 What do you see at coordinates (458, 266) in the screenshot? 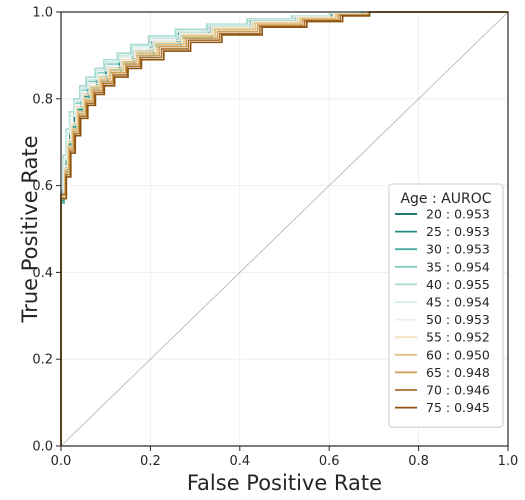
I see `legend-label-3: 35 : 0.954` at bounding box center [458, 266].